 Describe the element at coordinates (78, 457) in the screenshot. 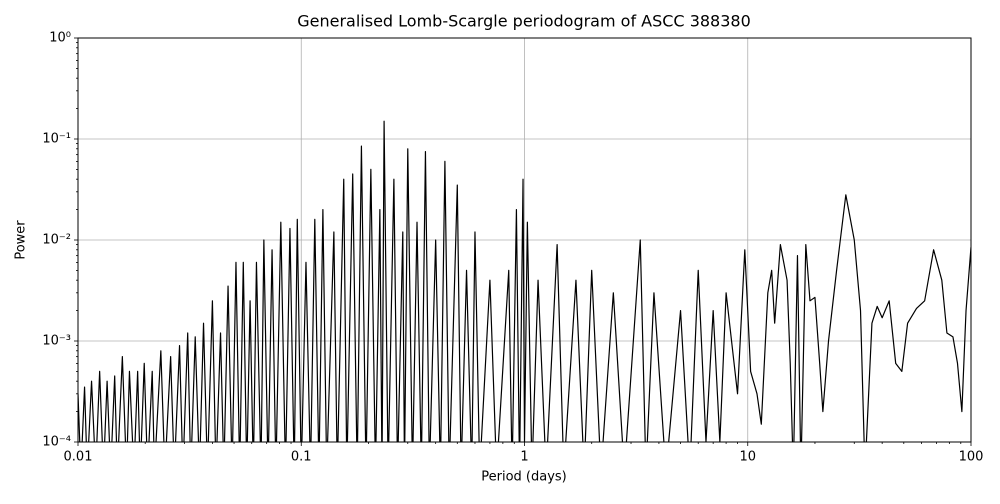

I see `x-tick-label: 0.01` at that location.